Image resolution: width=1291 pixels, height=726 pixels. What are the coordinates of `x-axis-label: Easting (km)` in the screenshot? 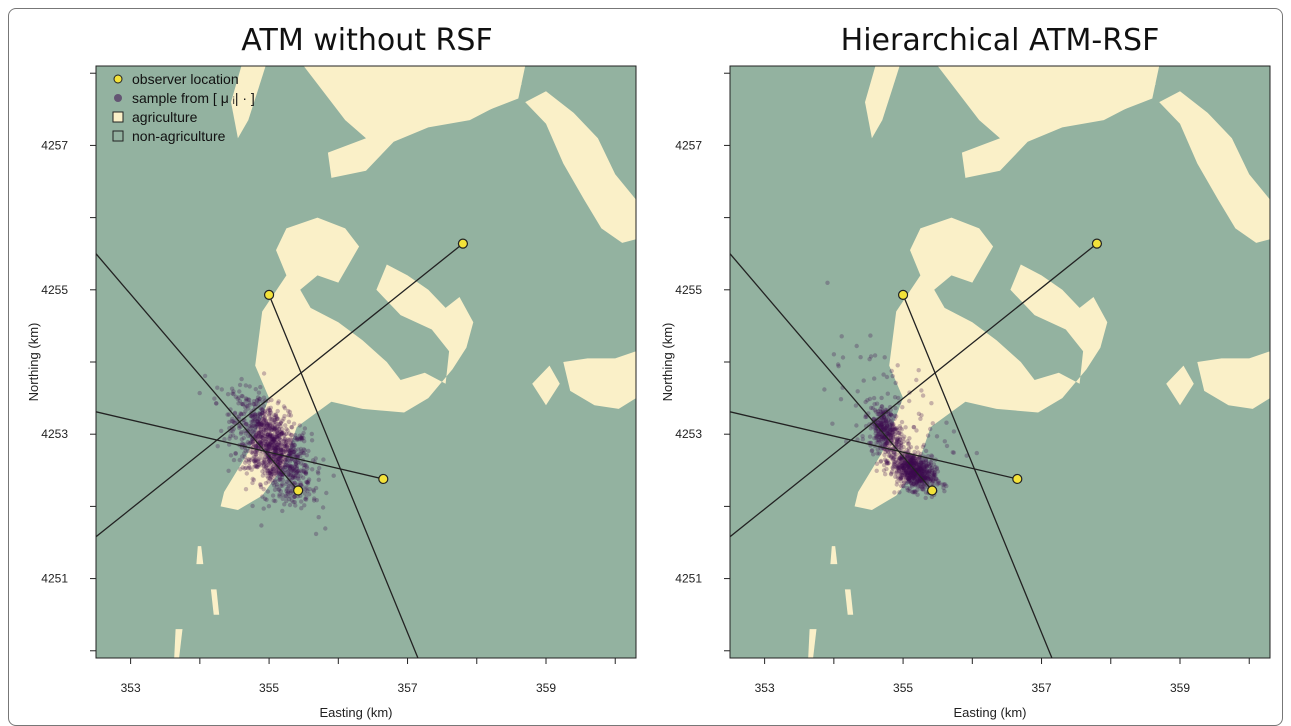 It's located at (356, 712).